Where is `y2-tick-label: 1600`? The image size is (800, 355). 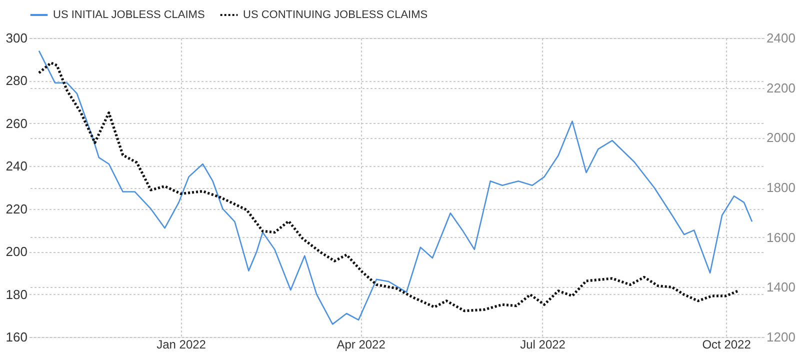 y2-tick-label: 1600 is located at coordinates (781, 237).